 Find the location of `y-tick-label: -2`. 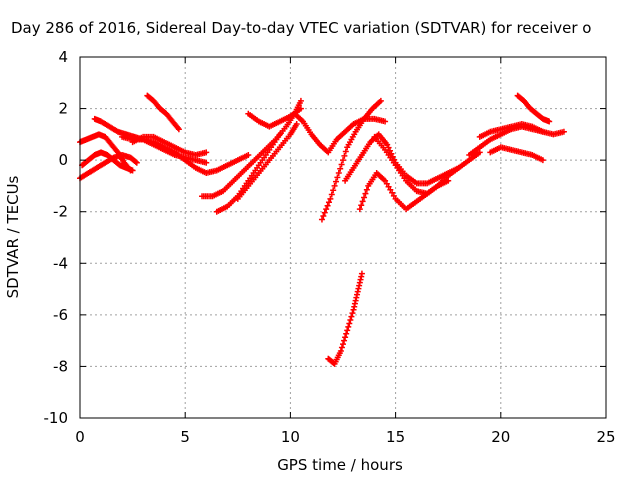

y-tick-label: -2 is located at coordinates (60, 212).